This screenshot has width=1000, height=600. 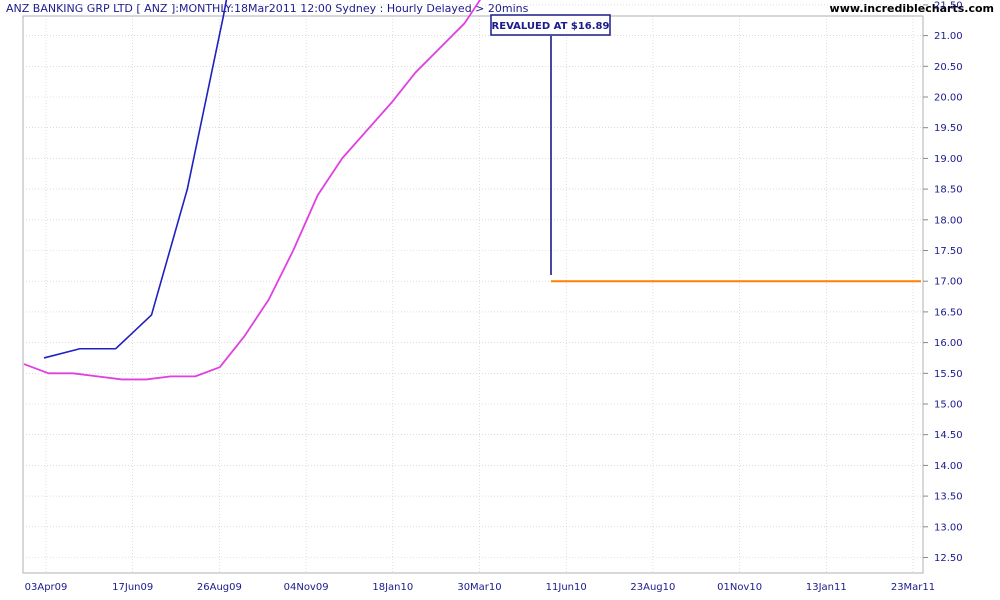 I want to click on y-tick-label: 18.50, so click(x=948, y=190).